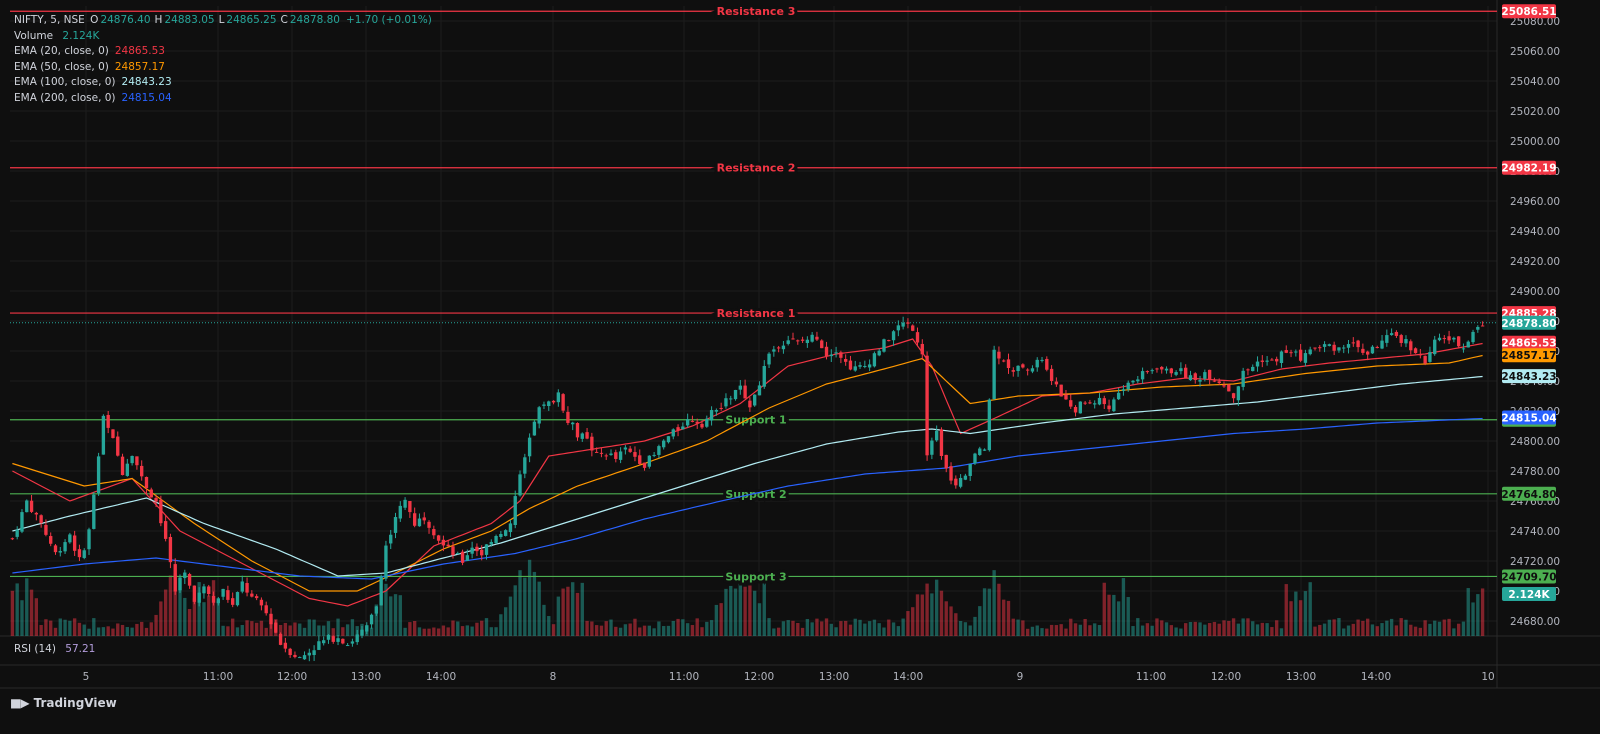 The image size is (1600, 734). I want to click on ohlc-item: C 24878.80, so click(310, 20).